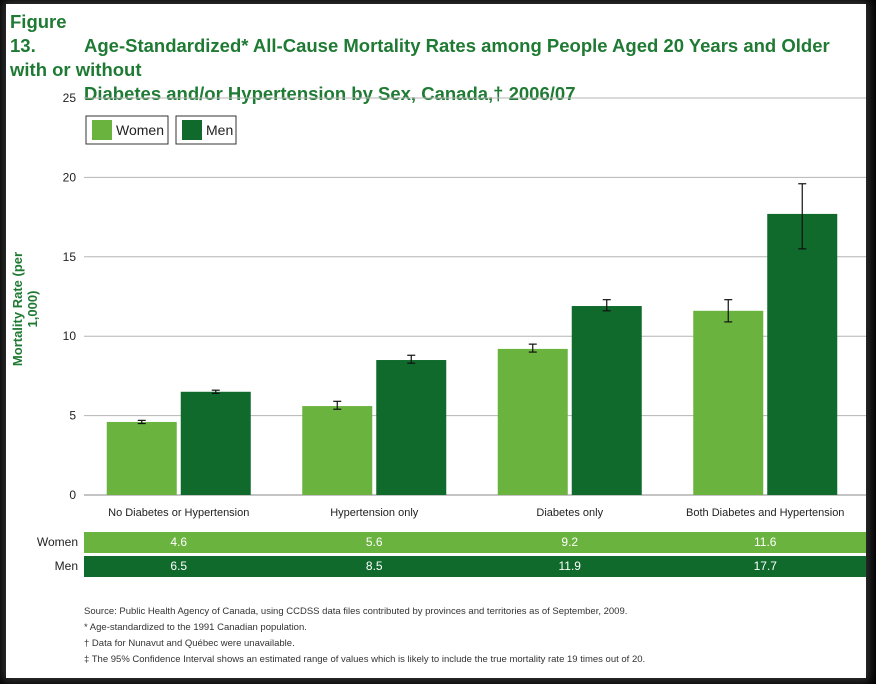 This screenshot has height=684, width=876. I want to click on table-cell: 11.9, so click(569, 566).